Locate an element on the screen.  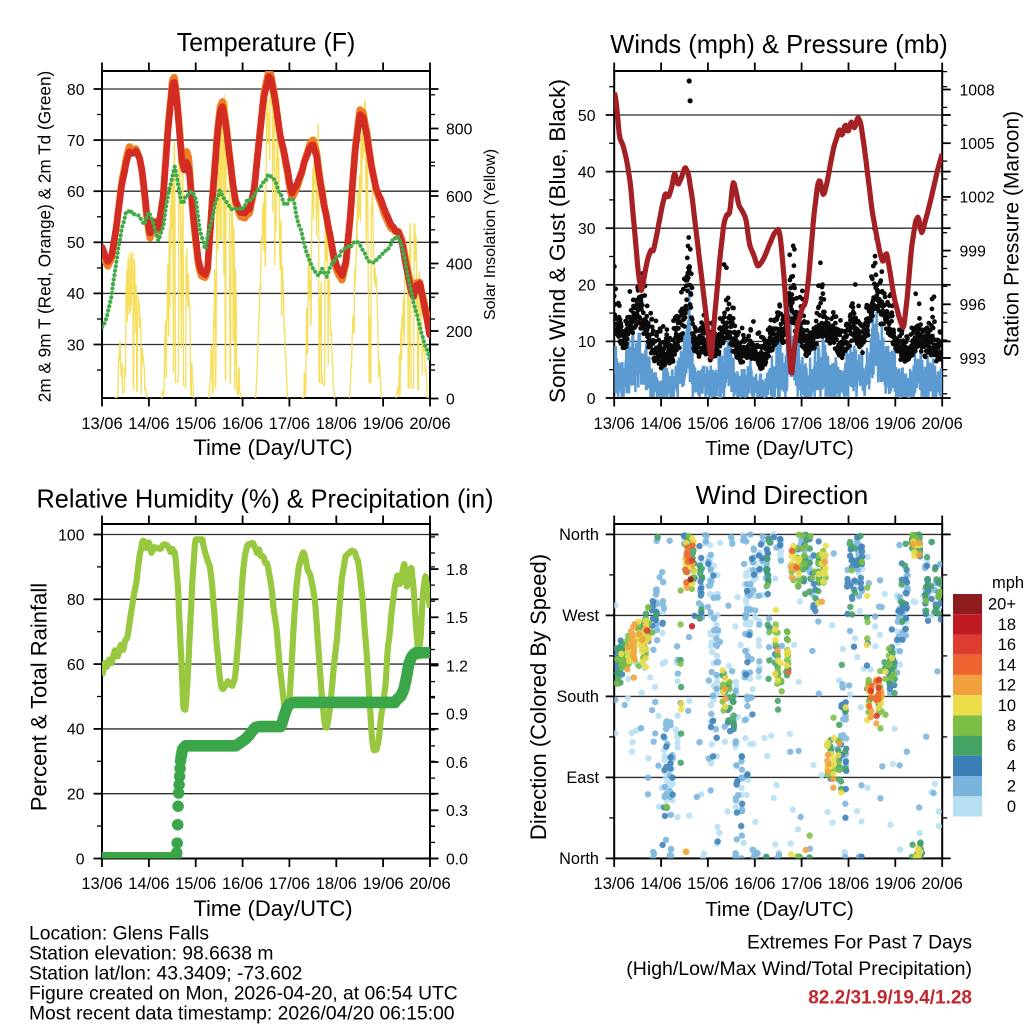
svg-text: 80 is located at coordinates (76, 90).